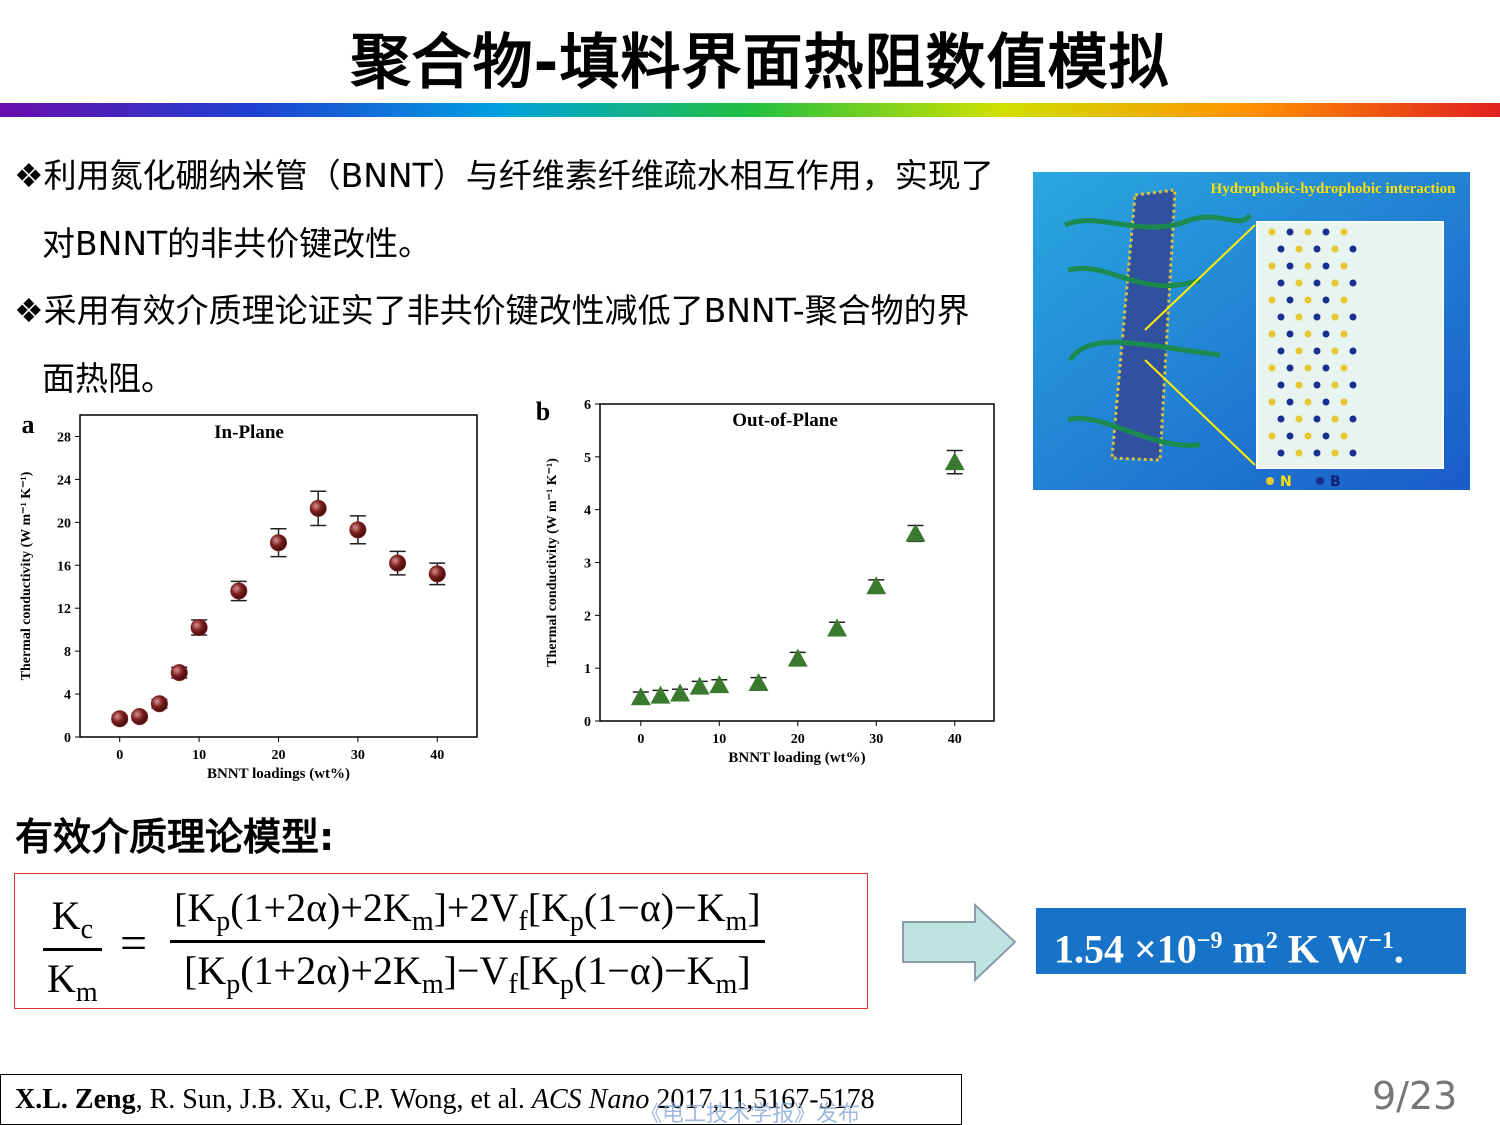 This screenshot has height=1125, width=1500. I want to click on watermark: 《电工技术学报》发布, so click(750, 1113).